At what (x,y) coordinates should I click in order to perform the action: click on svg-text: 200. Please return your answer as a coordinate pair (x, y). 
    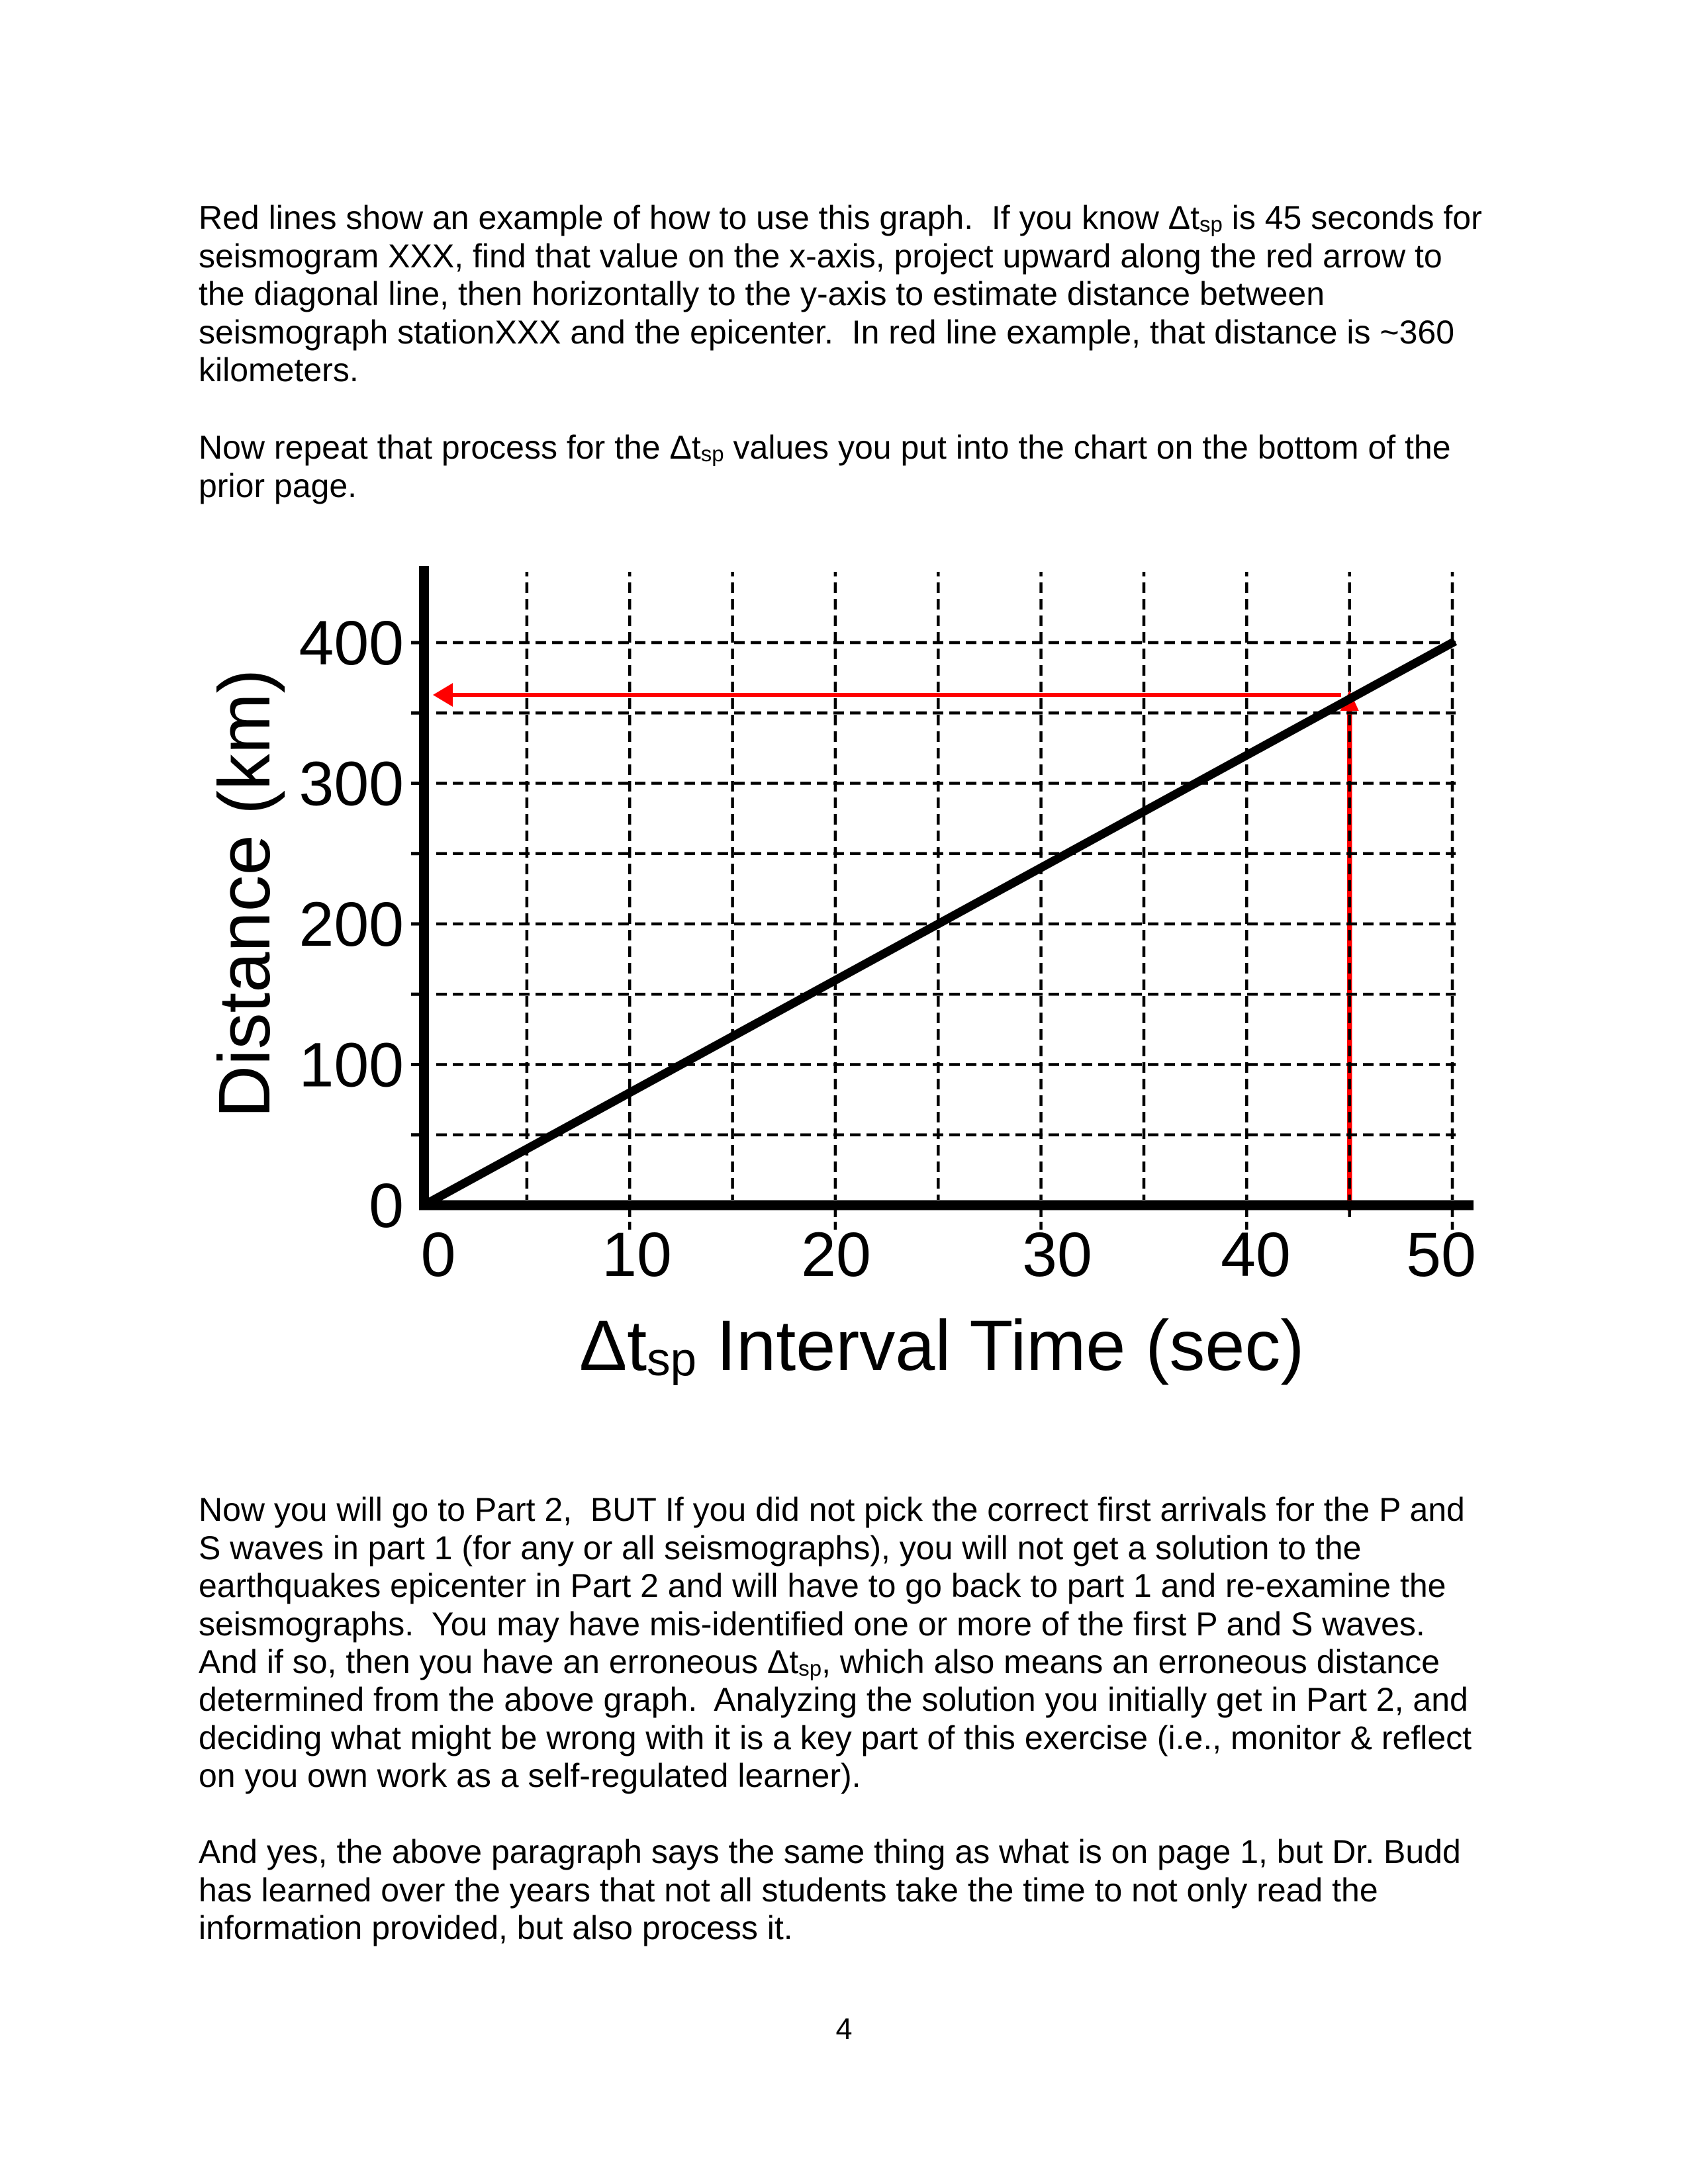
    Looking at the image, I should click on (351, 924).